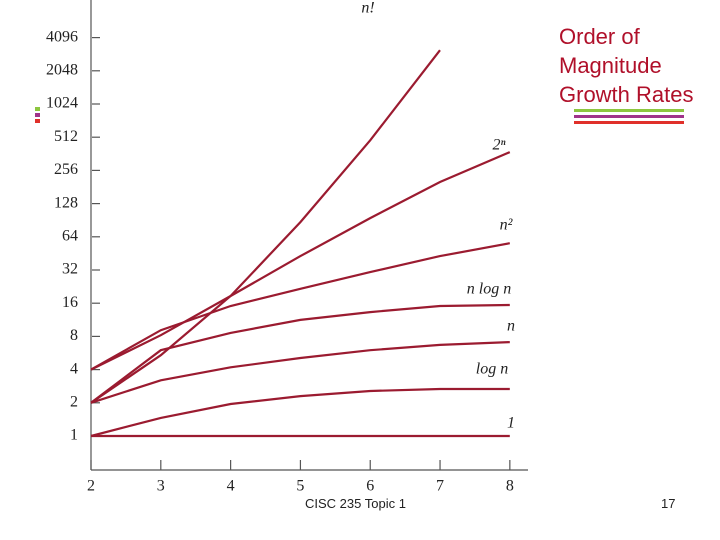 Image resolution: width=720 pixels, height=540 pixels. I want to click on x-tick-label: 3, so click(161, 486).